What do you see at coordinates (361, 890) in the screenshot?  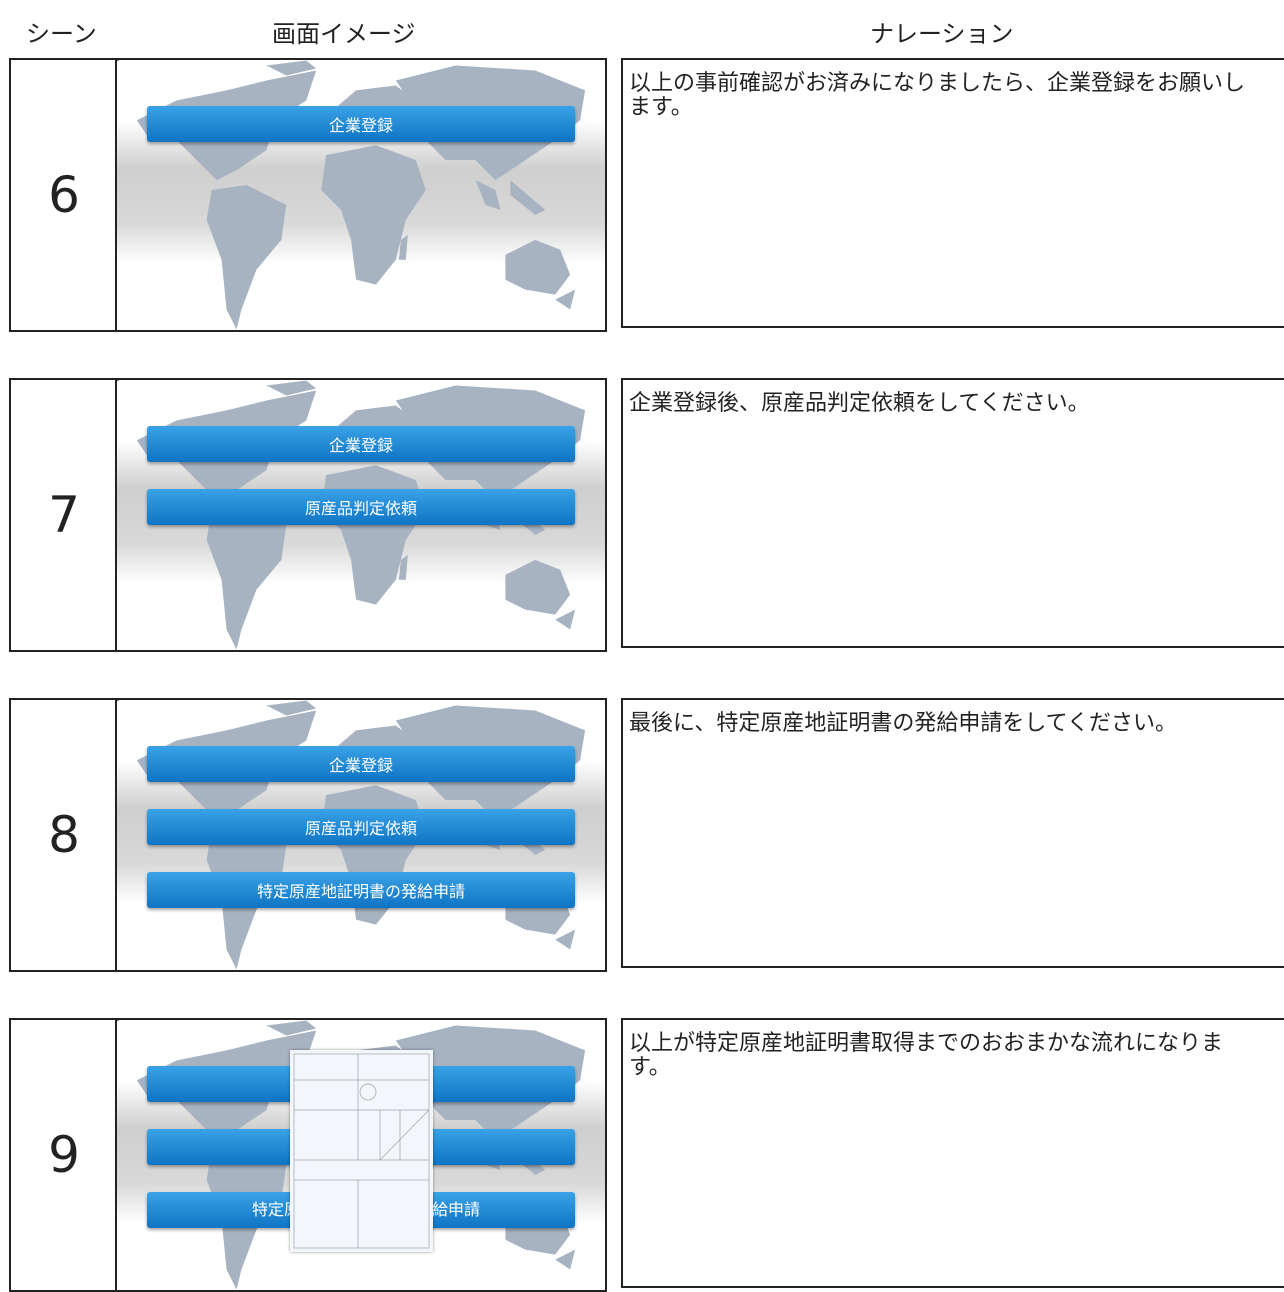 I see `menu-button: 特定原産地証明書の発給申請` at bounding box center [361, 890].